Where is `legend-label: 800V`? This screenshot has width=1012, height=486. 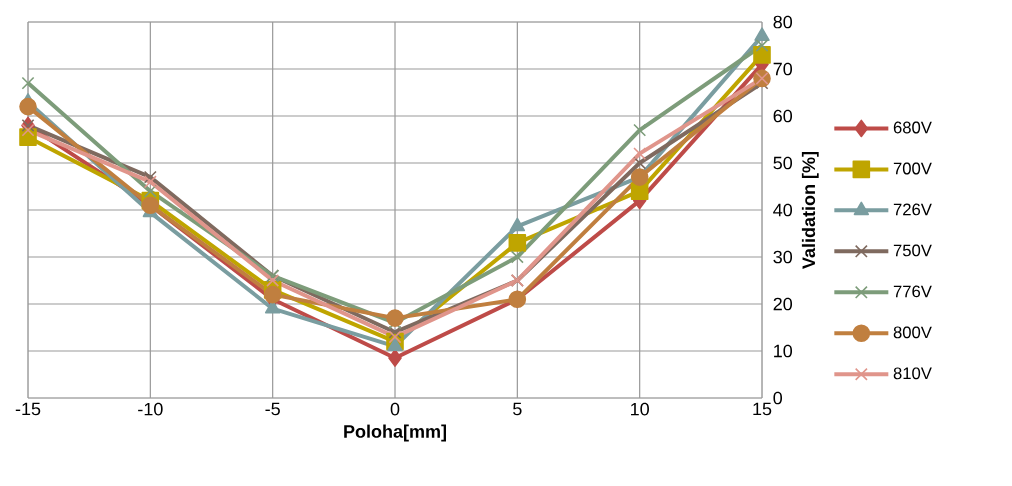 legend-label: 800V is located at coordinates (912, 332).